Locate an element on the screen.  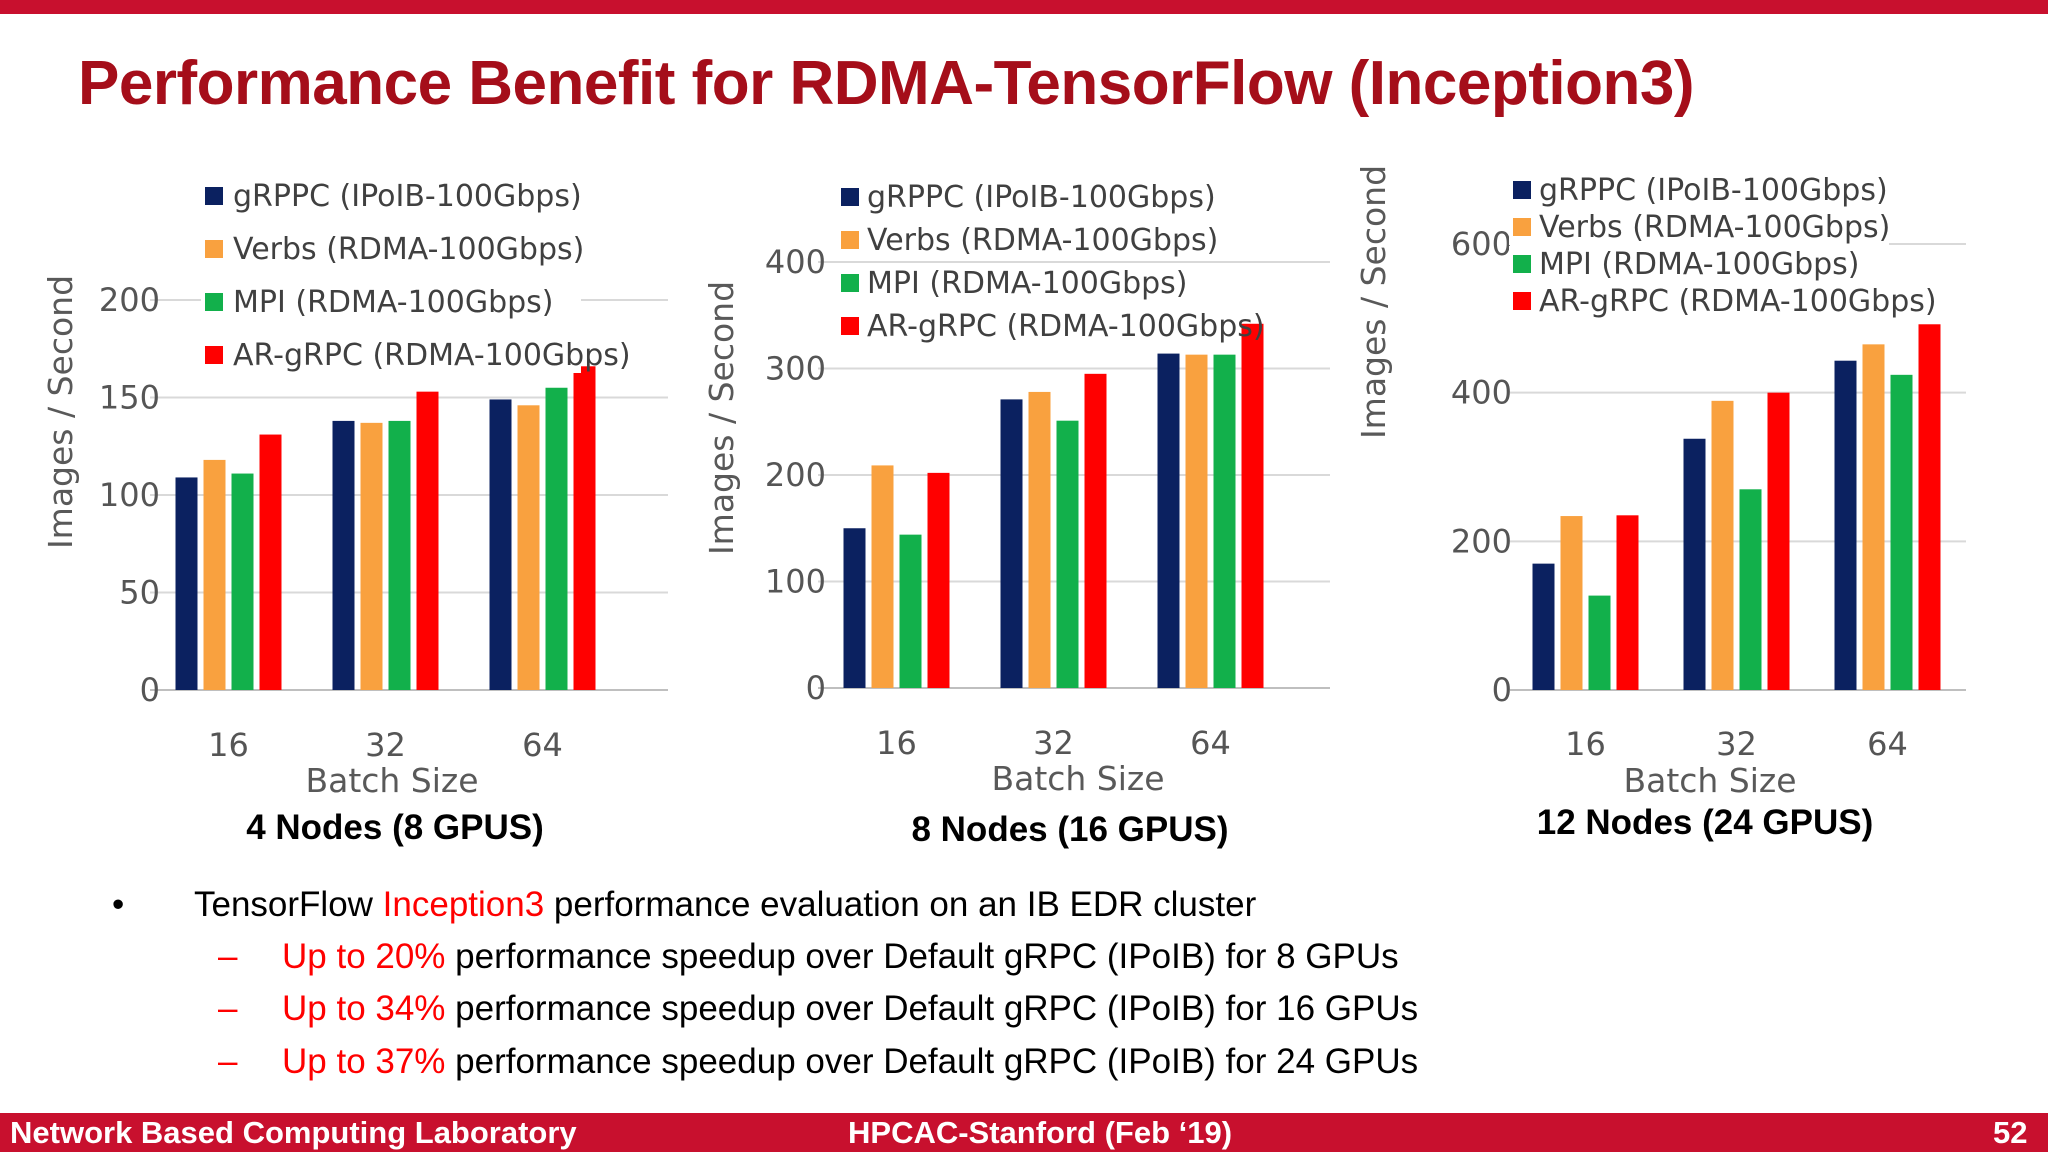
y-tick-label: 600 is located at coordinates (1481, 244).